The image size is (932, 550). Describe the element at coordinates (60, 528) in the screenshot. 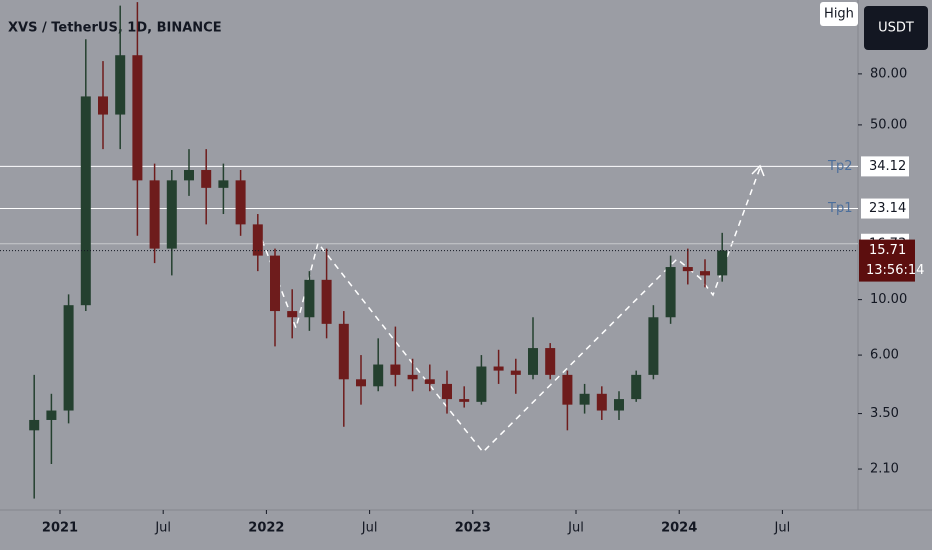

I see `x-tick-label: 2021` at that location.